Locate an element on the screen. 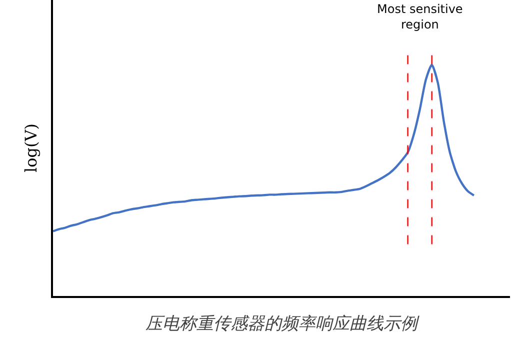 Image resolution: width=511 pixels, height=344 pixels. y-axis-title: log(V) is located at coordinates (31, 148).